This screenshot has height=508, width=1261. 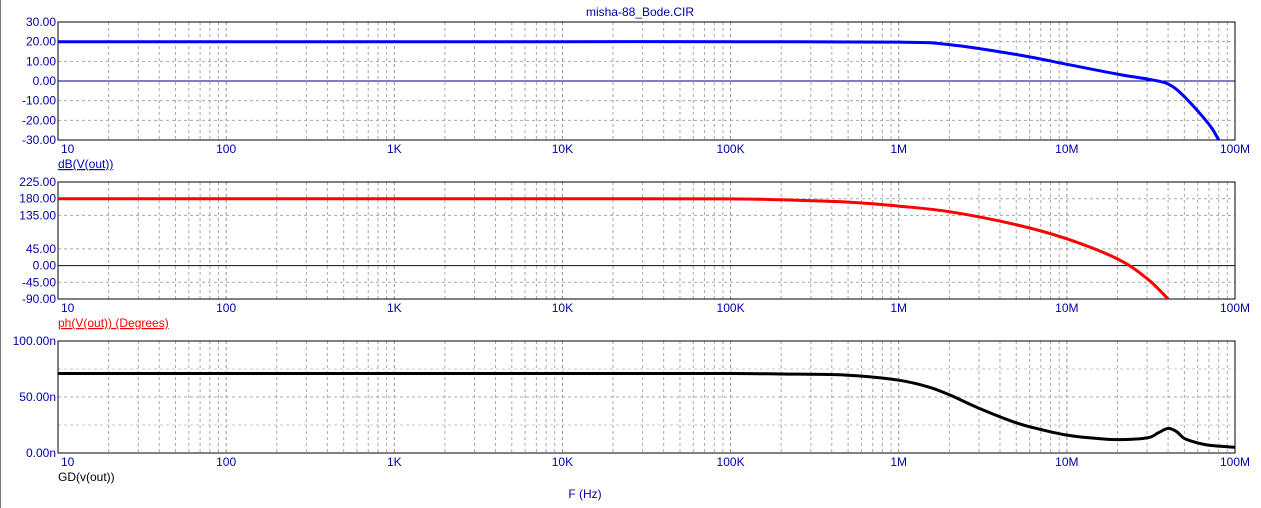 I want to click on y-tick-label: 135.00, so click(x=37, y=215).